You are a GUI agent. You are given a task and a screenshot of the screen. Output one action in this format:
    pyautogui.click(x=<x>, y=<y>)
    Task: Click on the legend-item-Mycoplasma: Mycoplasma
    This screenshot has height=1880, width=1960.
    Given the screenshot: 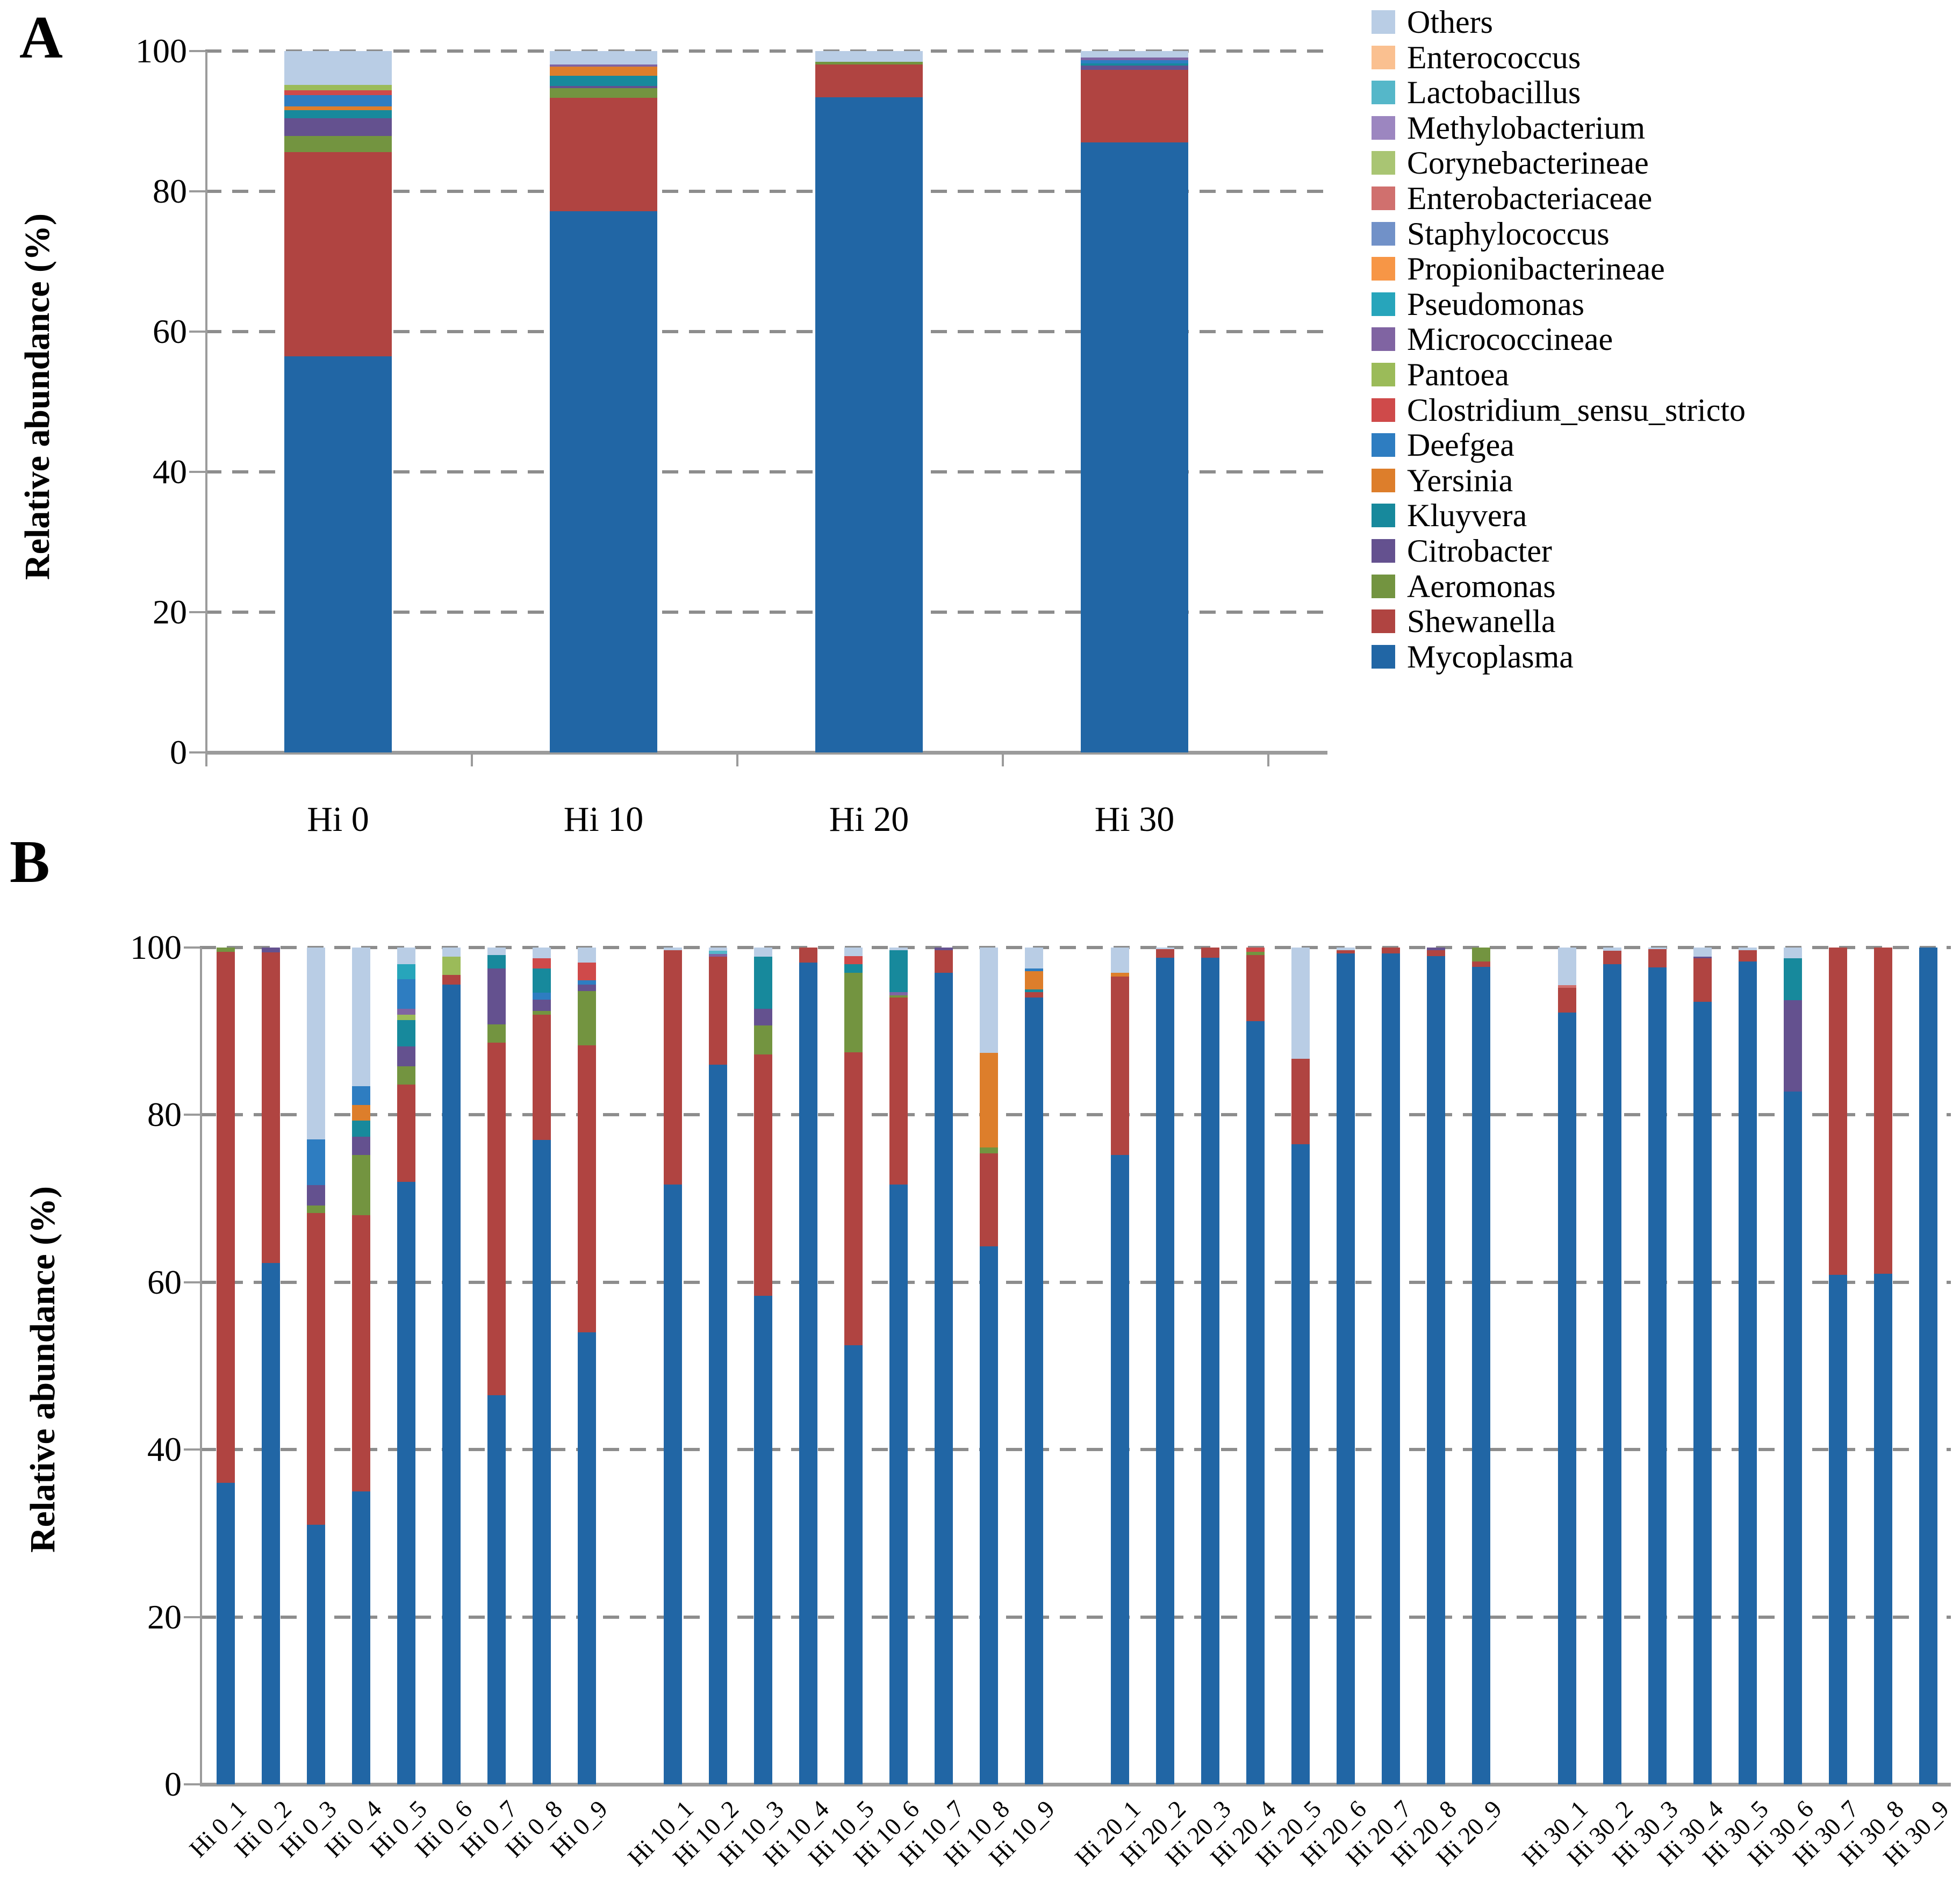 What is the action you would take?
    pyautogui.click(x=1473, y=656)
    